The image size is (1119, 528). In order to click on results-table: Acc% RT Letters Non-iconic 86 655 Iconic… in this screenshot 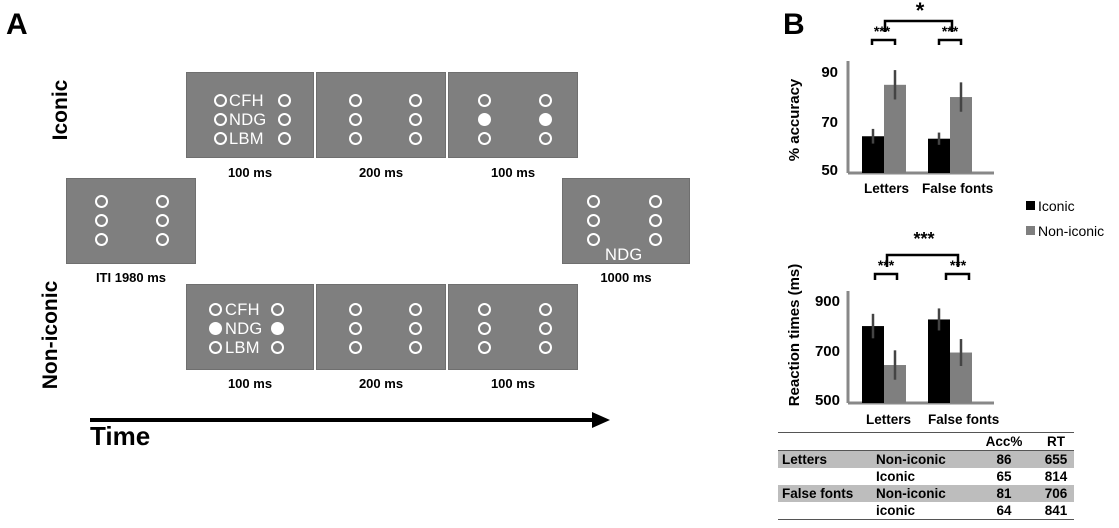, I will do `click(926, 476)`.